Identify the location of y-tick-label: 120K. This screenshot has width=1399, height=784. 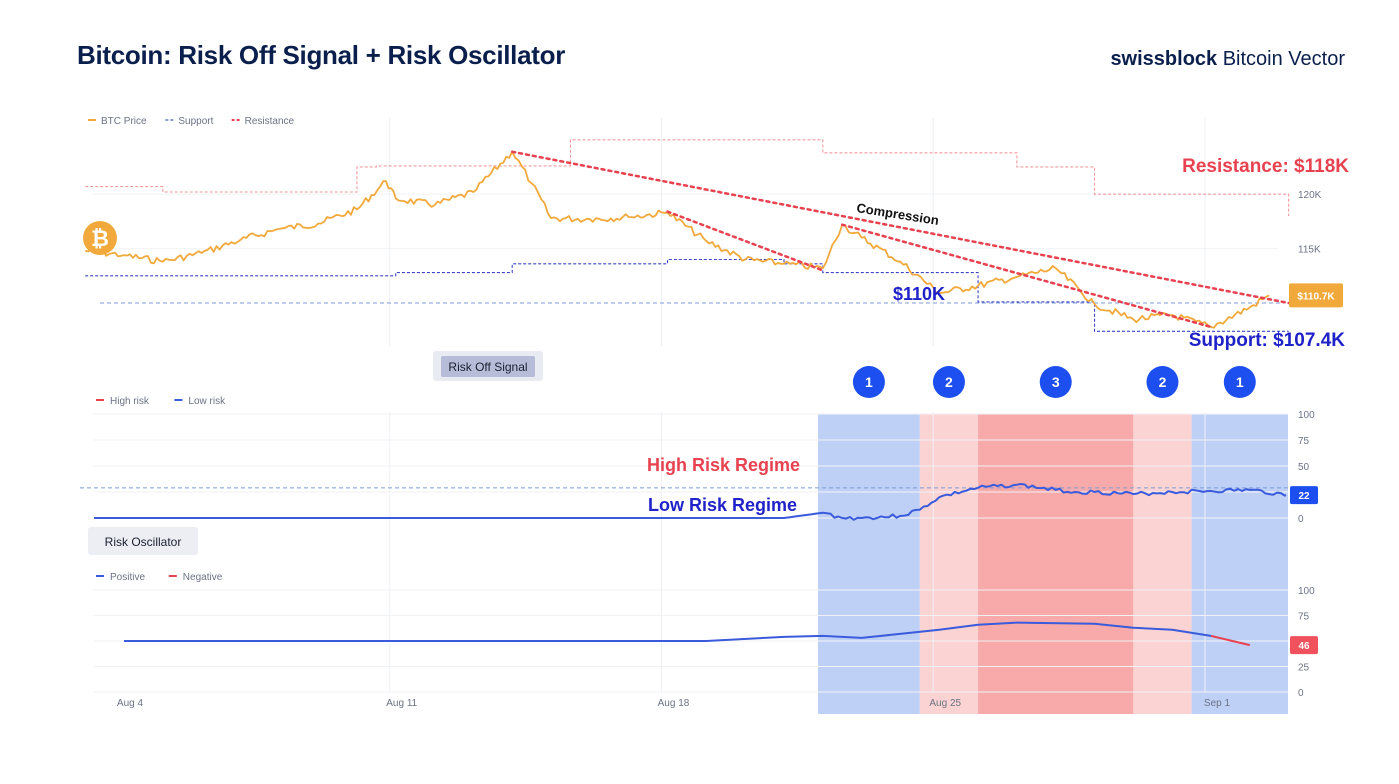
(1310, 195).